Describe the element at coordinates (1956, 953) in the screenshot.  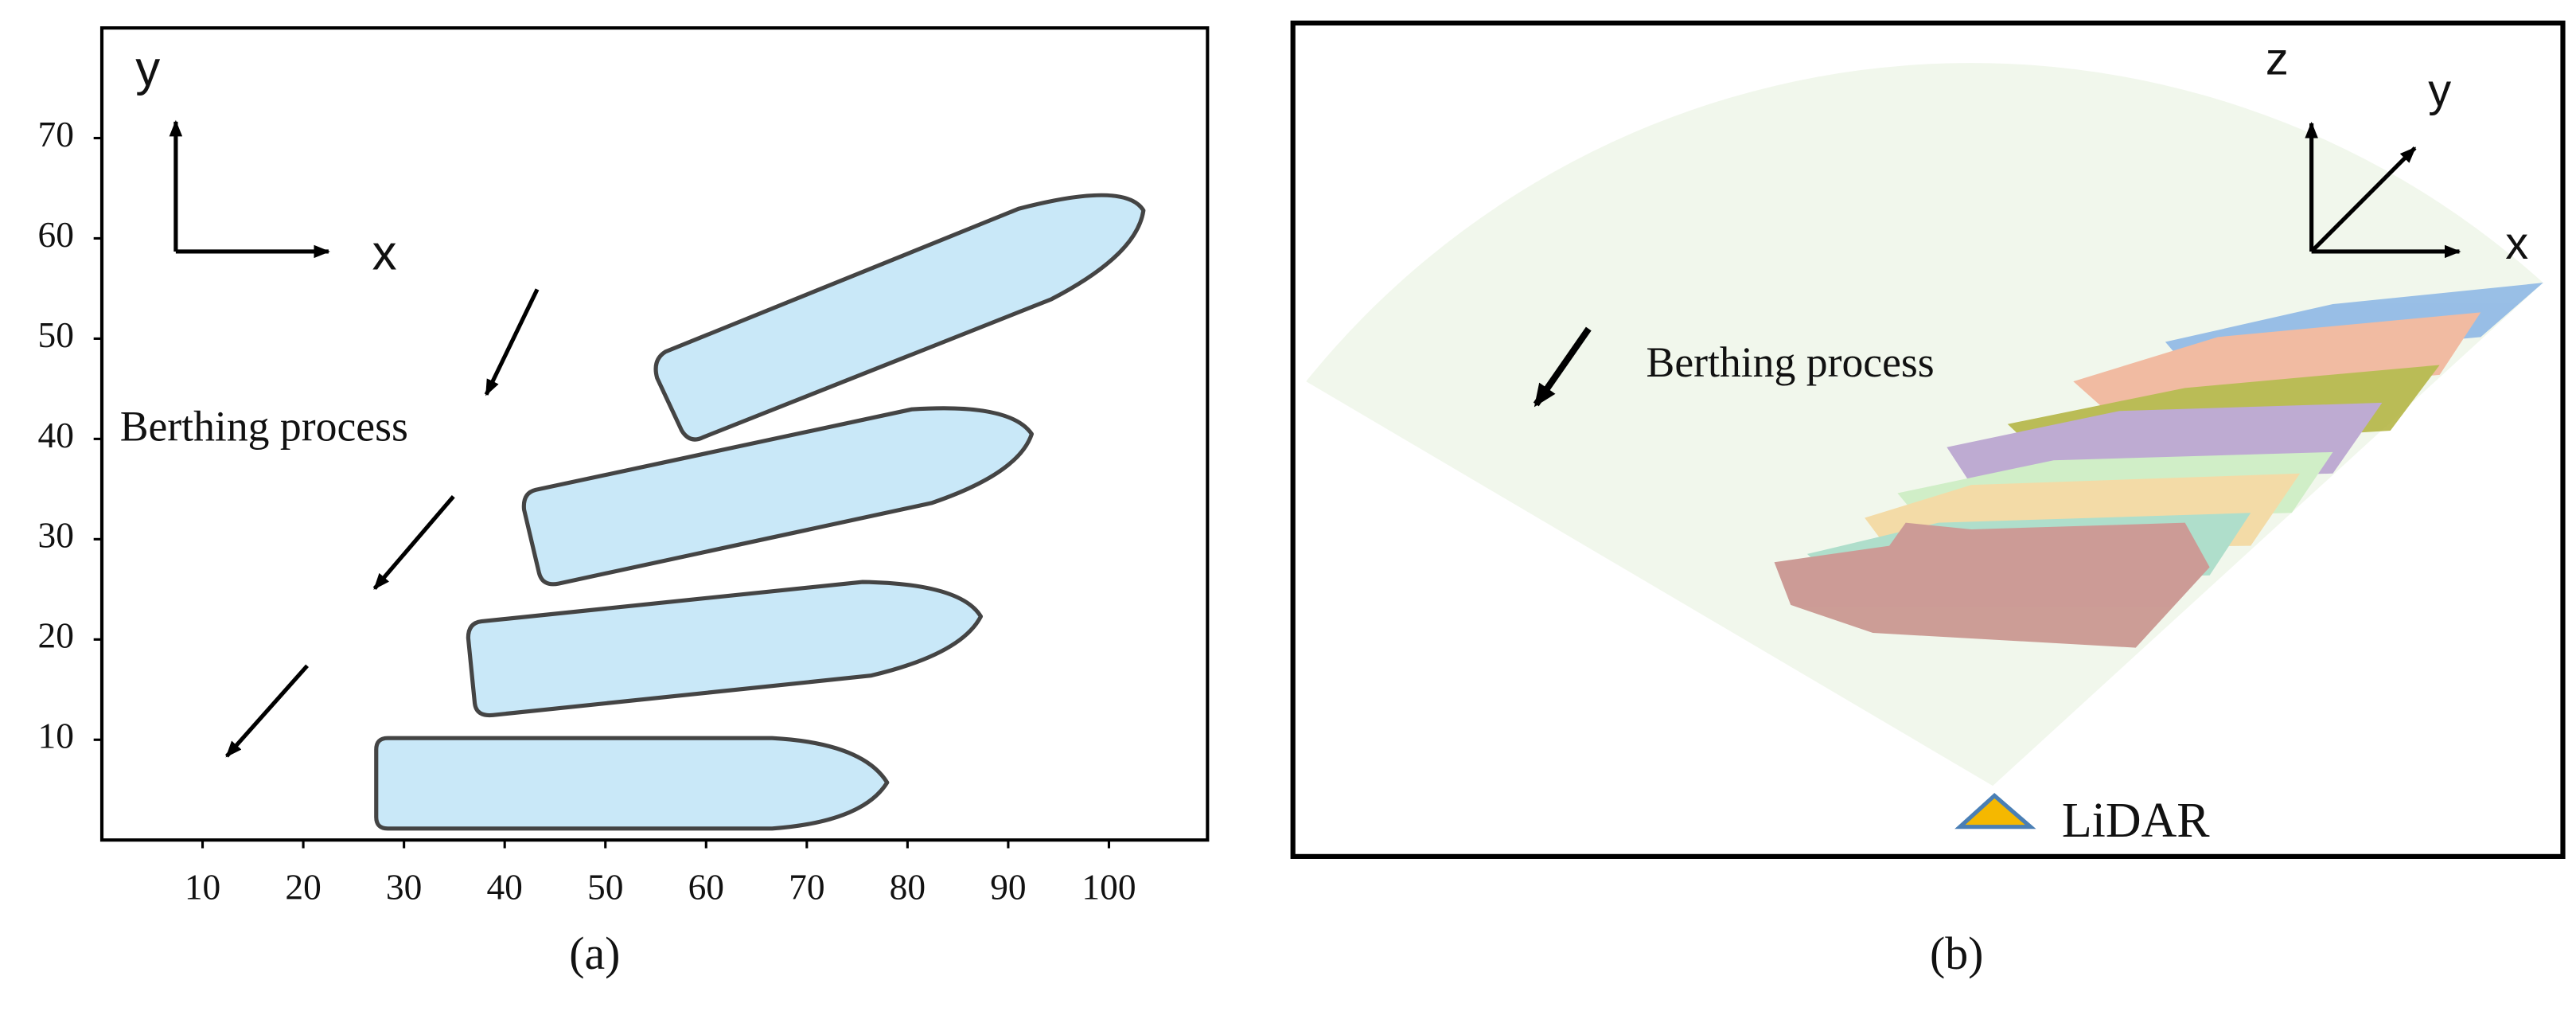
I see `caption: (b)` at that location.